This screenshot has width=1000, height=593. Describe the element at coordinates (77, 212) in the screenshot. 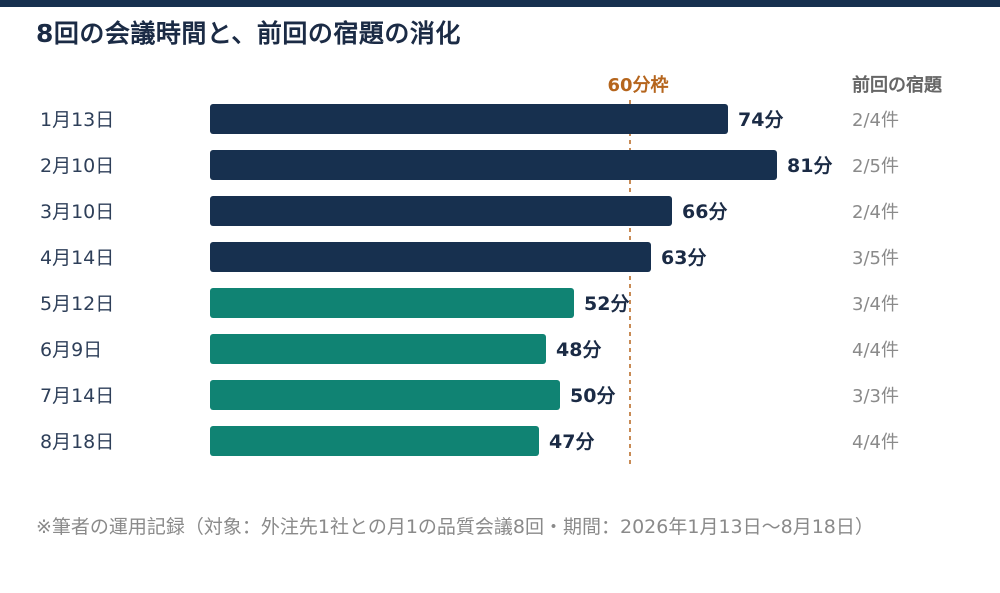

I see `category-label: 3月10日` at that location.